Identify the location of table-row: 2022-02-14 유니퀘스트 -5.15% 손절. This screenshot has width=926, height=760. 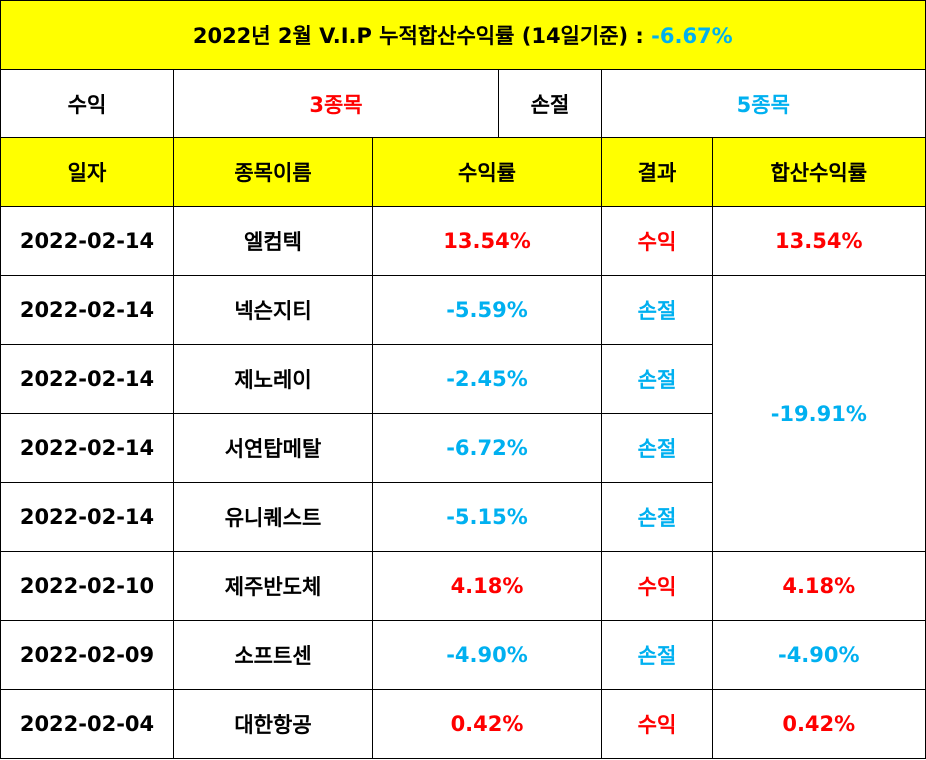
(463, 517).